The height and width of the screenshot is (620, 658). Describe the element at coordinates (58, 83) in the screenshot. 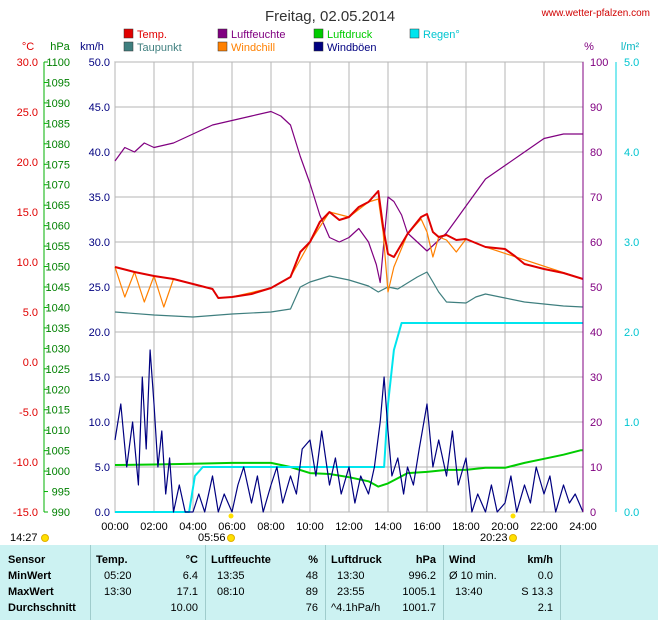

I see `pressure-tick-label: 1095` at that location.